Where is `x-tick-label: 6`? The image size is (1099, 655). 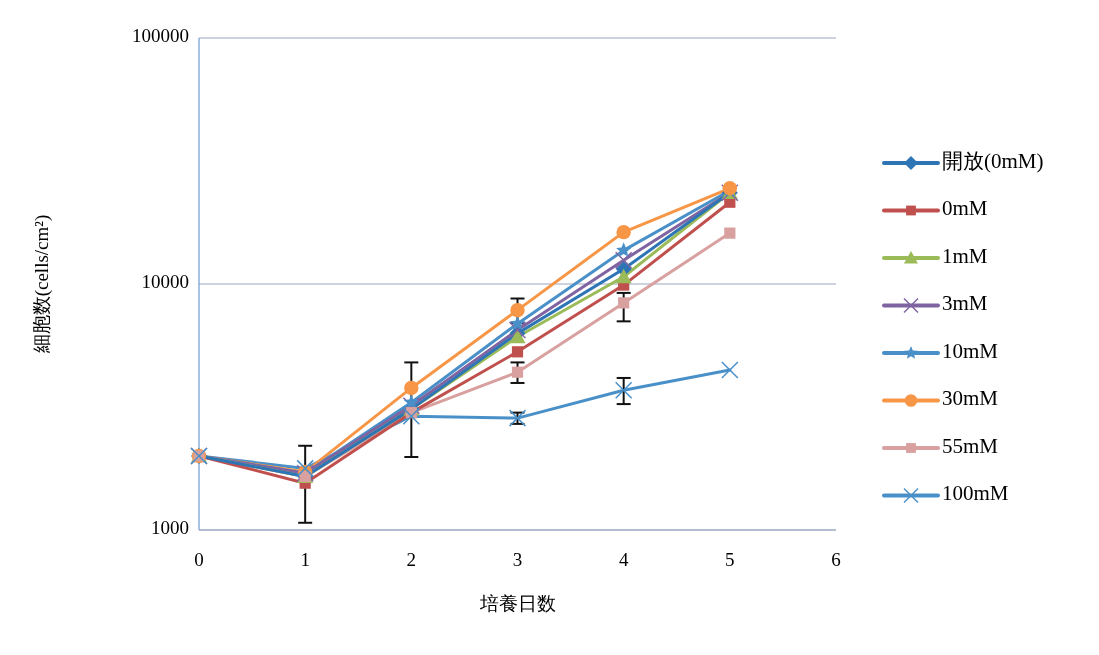 x-tick-label: 6 is located at coordinates (836, 559).